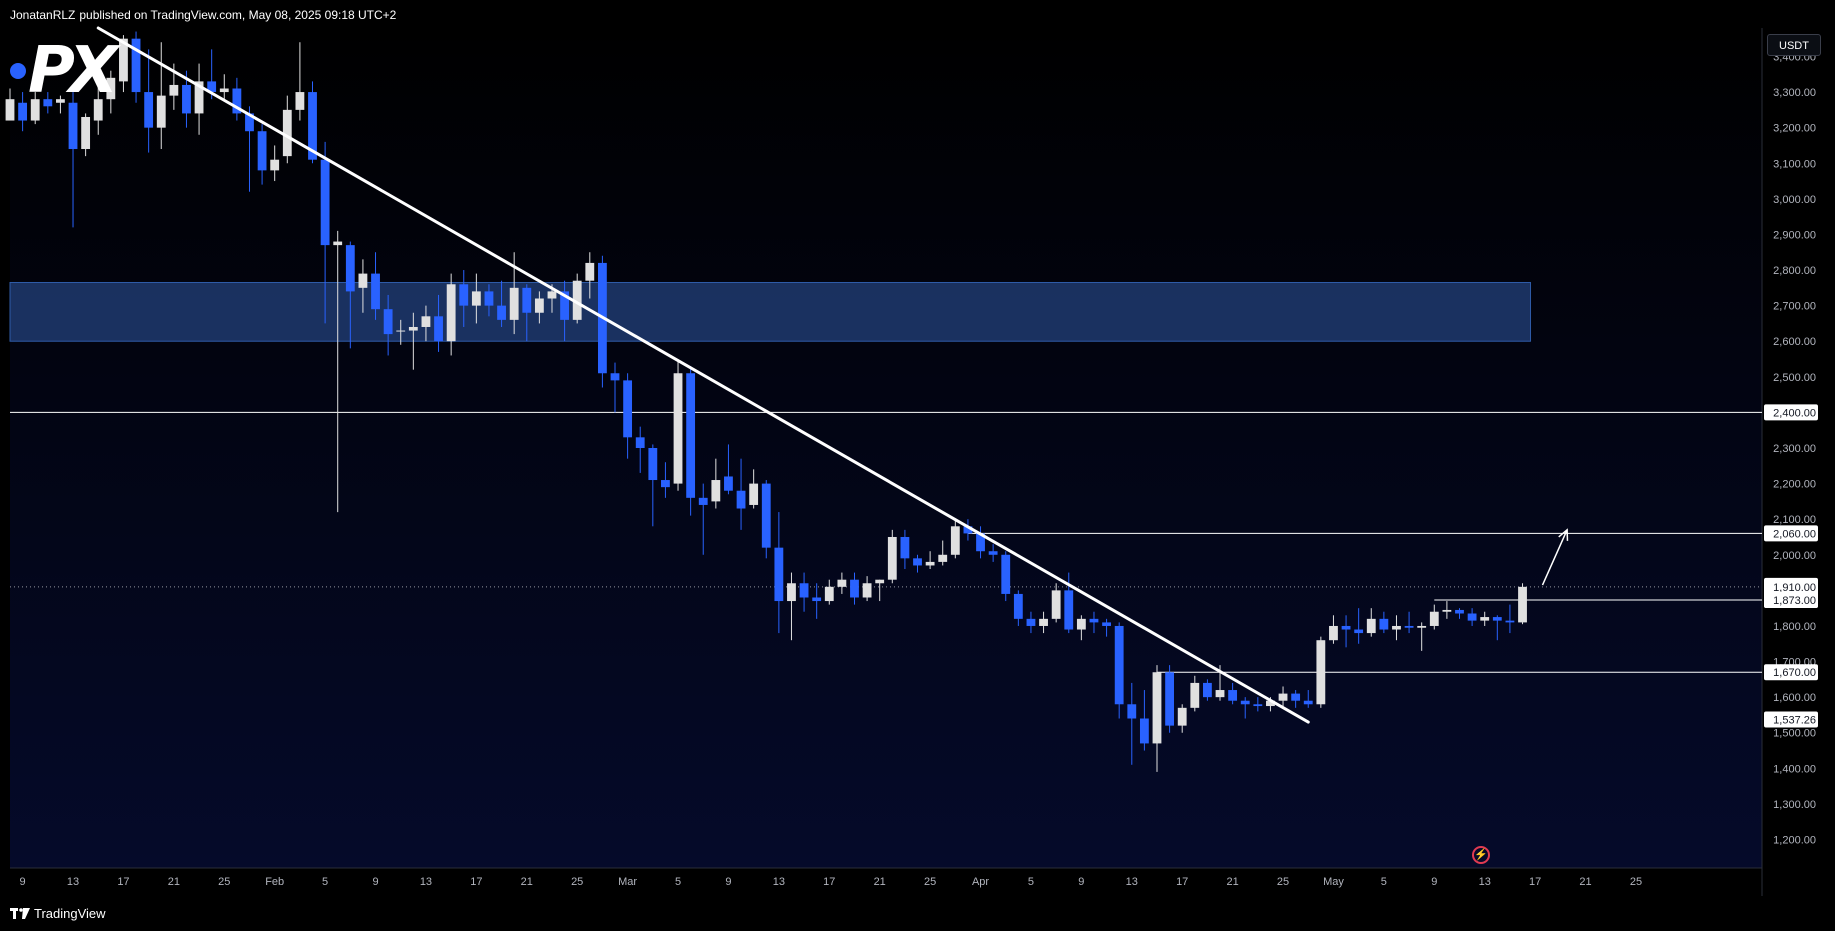 This screenshot has width=1835, height=931. What do you see at coordinates (1791, 412) in the screenshot?
I see `price-axis-label: 2,400.00` at bounding box center [1791, 412].